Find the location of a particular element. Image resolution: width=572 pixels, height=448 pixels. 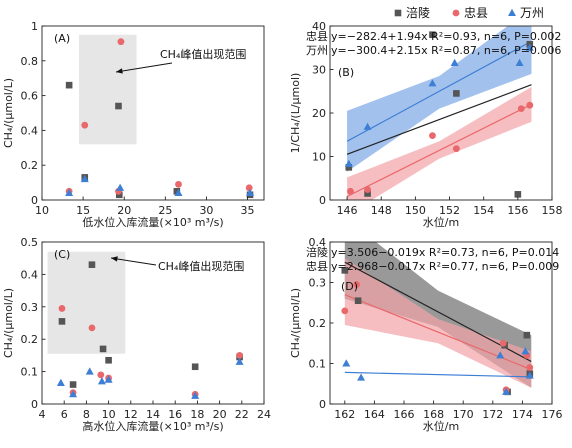

x-tick-label: 14 is located at coordinates (153, 414).